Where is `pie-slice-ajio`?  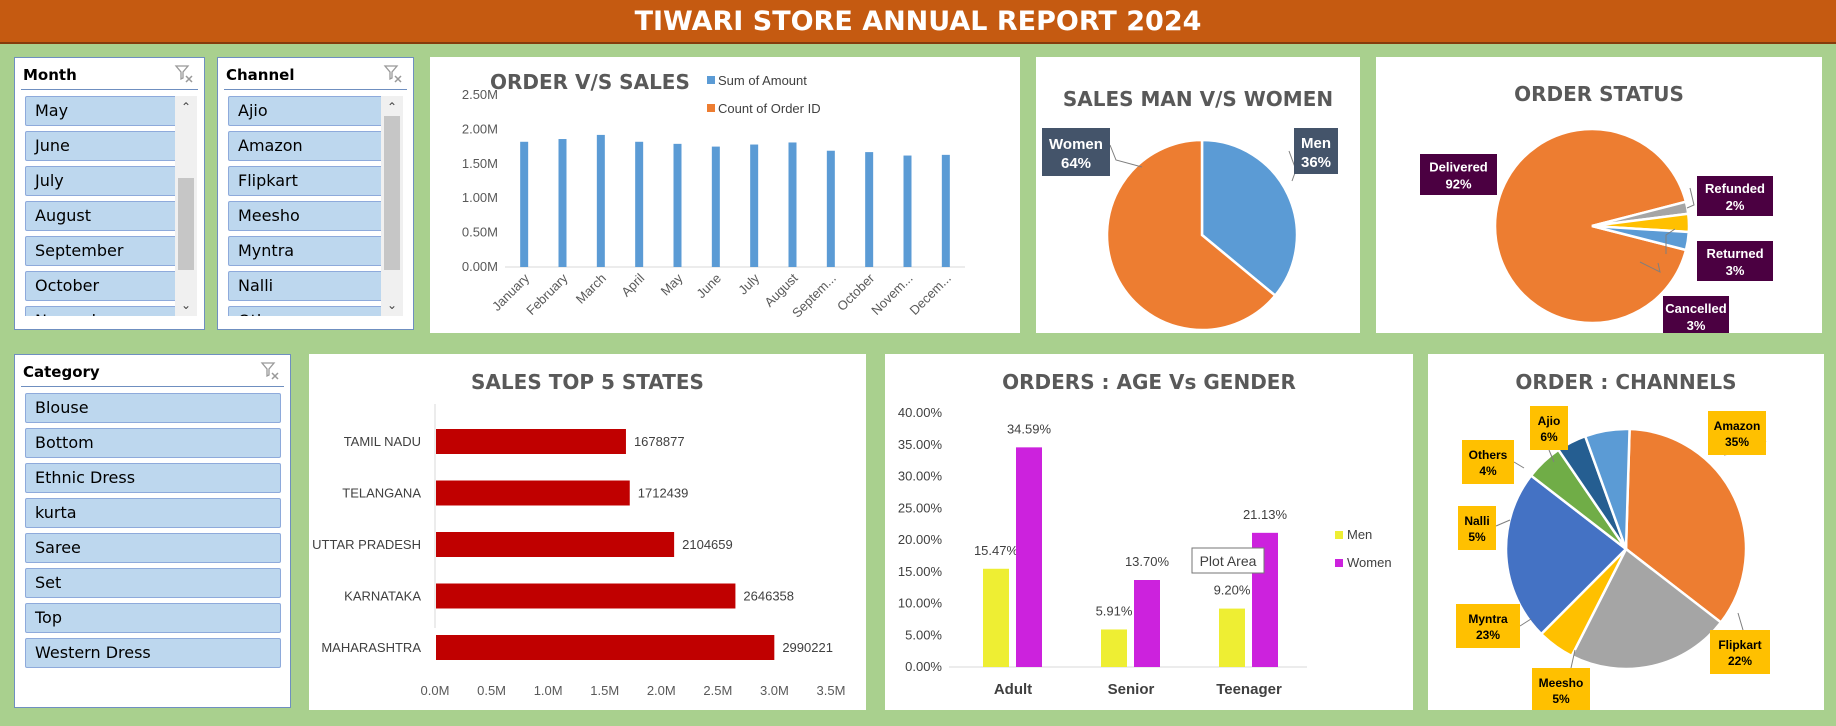
pie-slice-ajio is located at coordinates (1607, 488).